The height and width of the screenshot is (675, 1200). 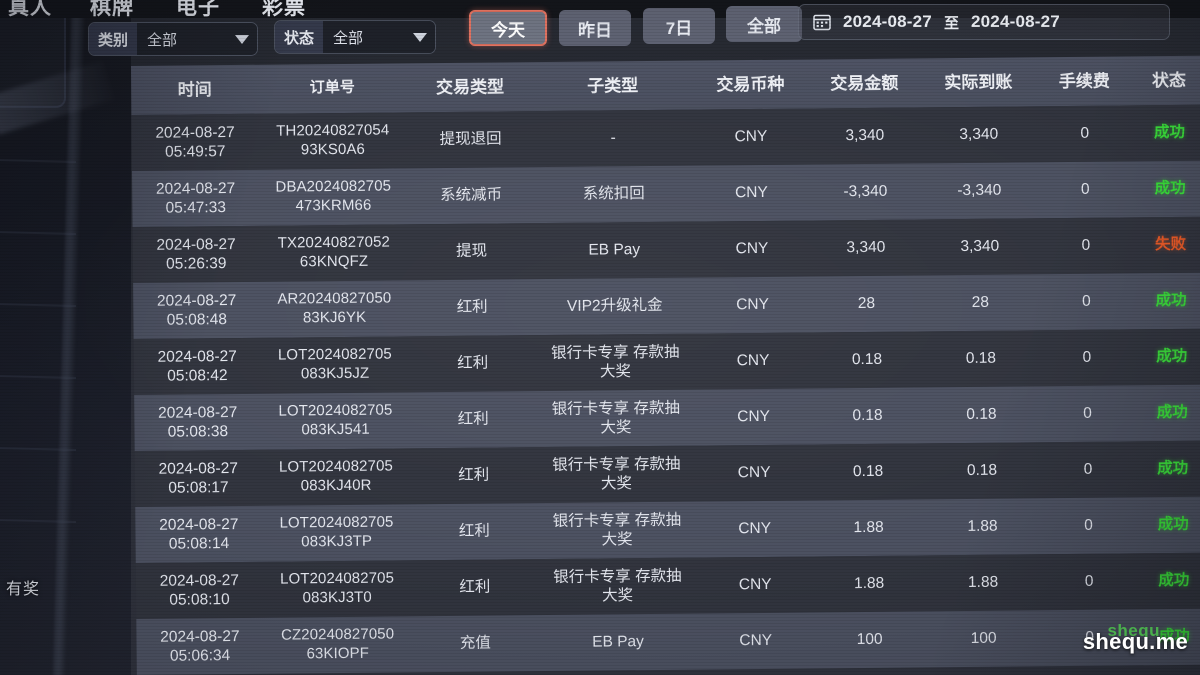 I want to click on cell-order-id: TH20240827054 93KS0A6, so click(x=333, y=140).